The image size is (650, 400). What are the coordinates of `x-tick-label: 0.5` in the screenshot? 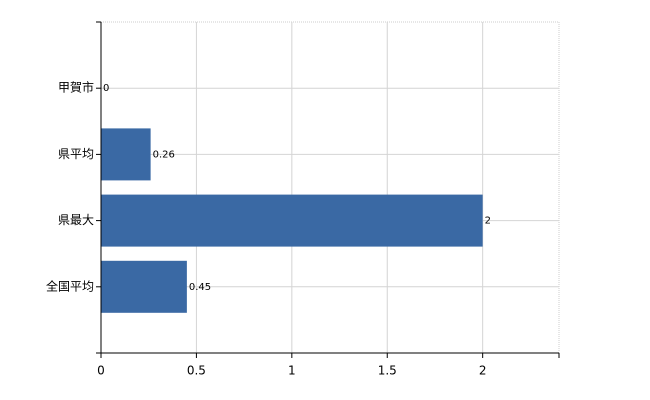 It's located at (196, 371).